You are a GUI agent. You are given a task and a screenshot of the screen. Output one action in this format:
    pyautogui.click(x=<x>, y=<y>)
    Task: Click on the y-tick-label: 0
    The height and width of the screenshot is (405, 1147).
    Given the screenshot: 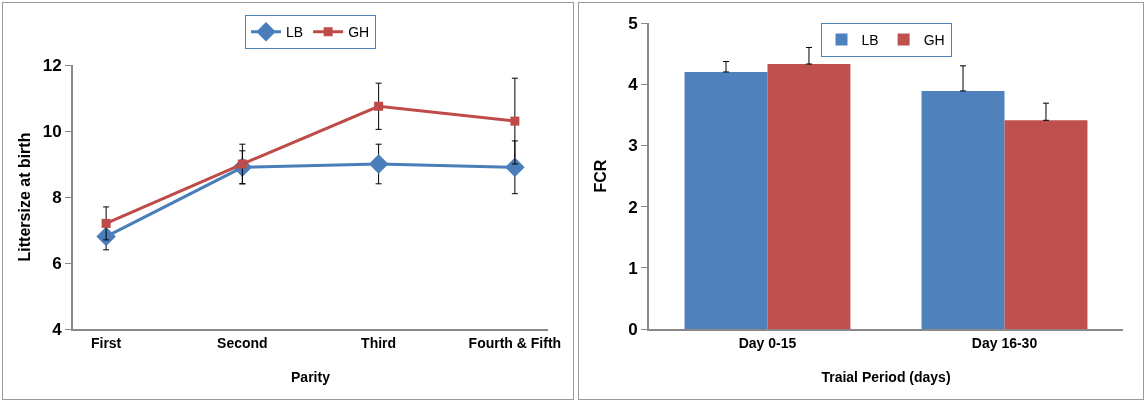 What is the action you would take?
    pyautogui.click(x=633, y=329)
    